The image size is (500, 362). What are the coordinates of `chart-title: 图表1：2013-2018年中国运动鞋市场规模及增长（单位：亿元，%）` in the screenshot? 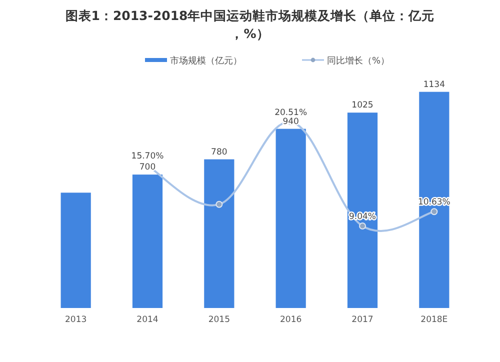 It's located at (250, 24).